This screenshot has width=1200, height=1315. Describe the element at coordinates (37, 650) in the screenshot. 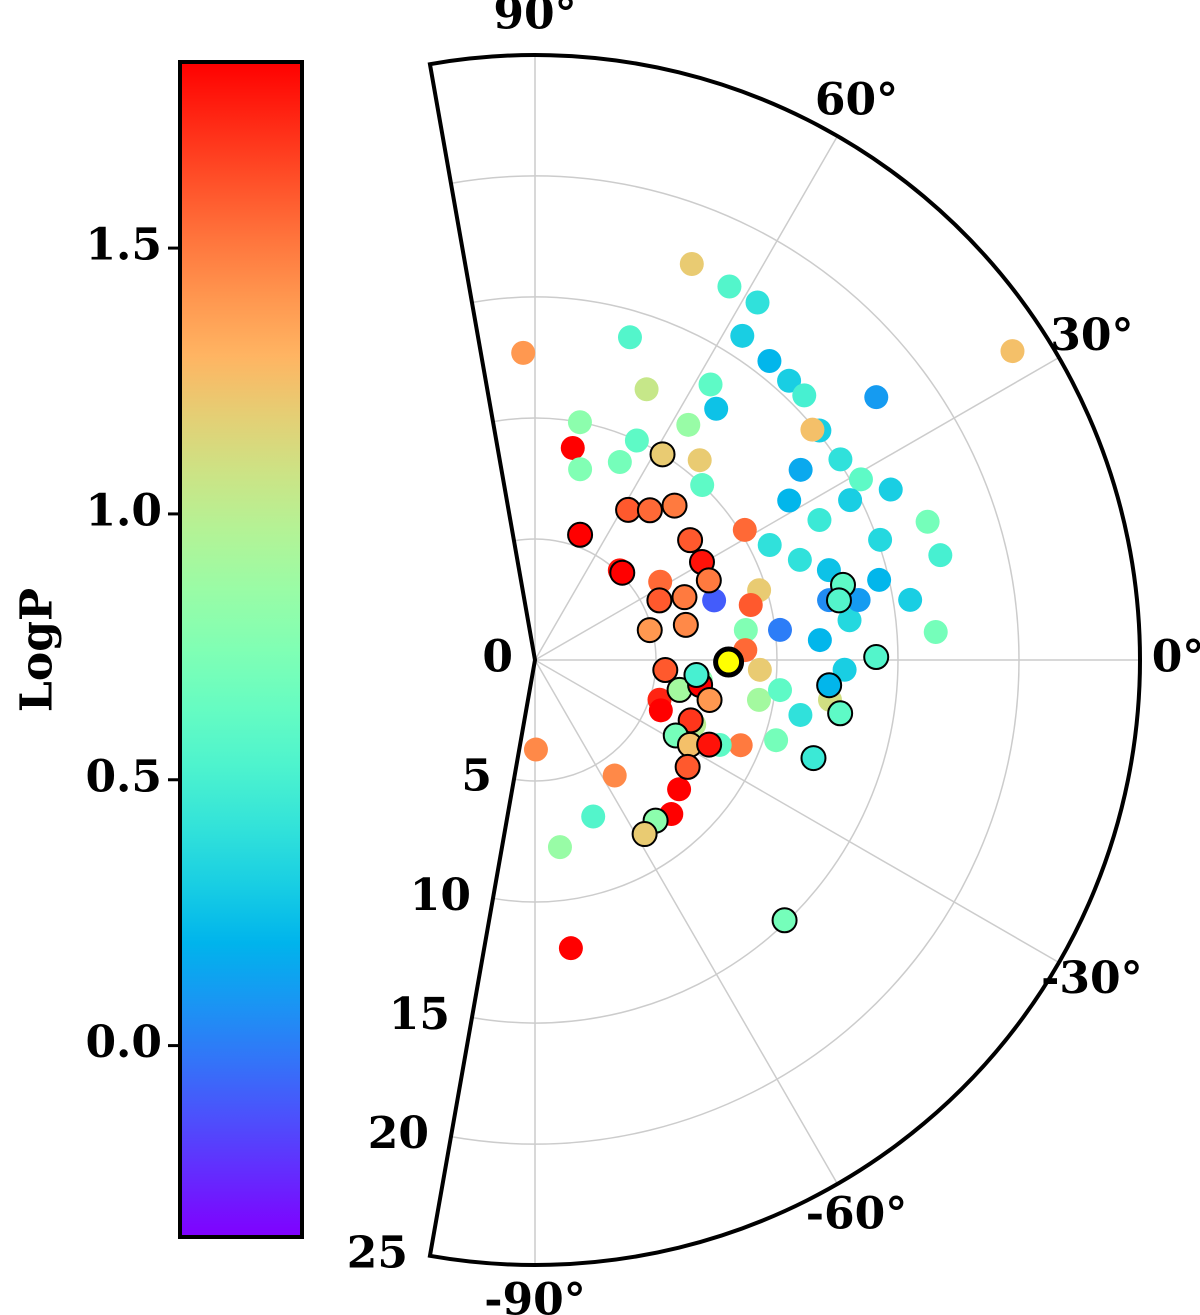

I see `colorbar-label: LogP` at that location.